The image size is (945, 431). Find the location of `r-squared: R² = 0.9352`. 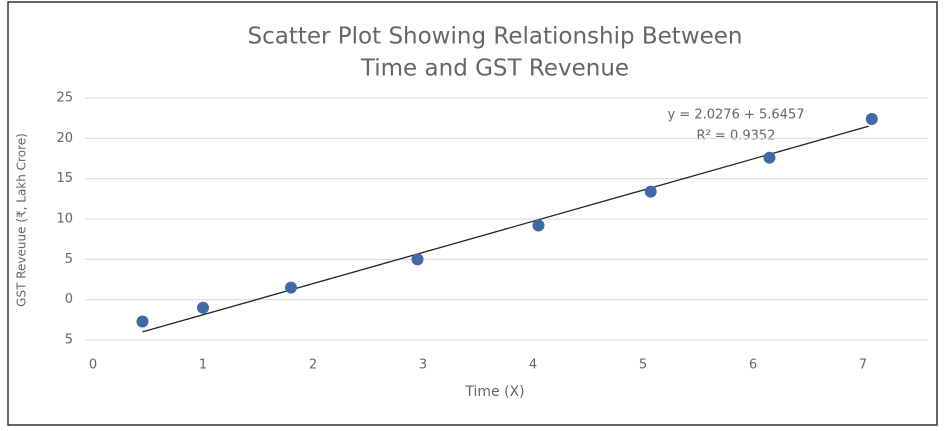

r-squared: R² = 0.9352 is located at coordinates (736, 136).